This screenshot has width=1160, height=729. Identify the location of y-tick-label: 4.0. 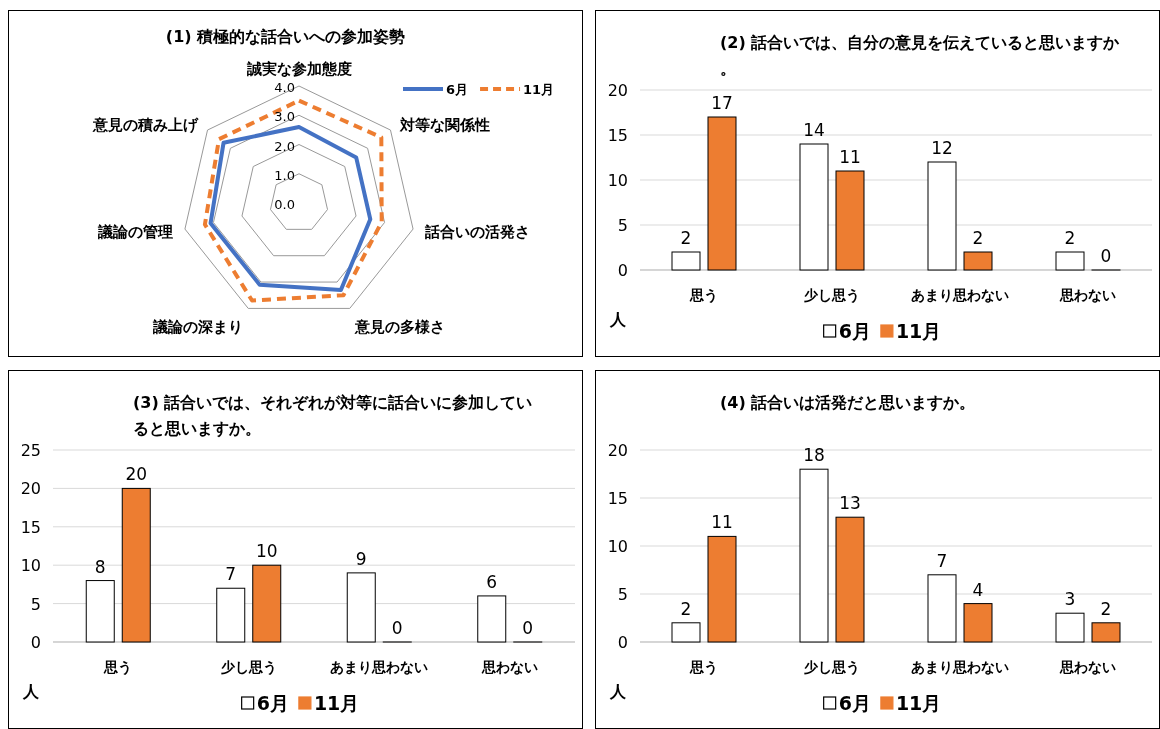
(284, 87).